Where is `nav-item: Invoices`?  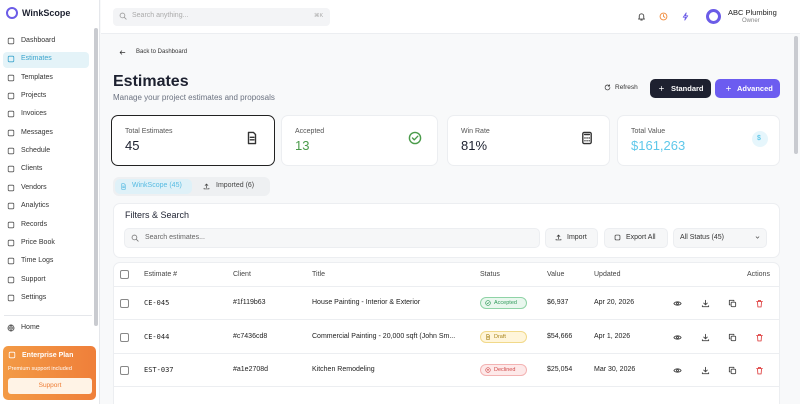
nav-item: Invoices is located at coordinates (34, 114).